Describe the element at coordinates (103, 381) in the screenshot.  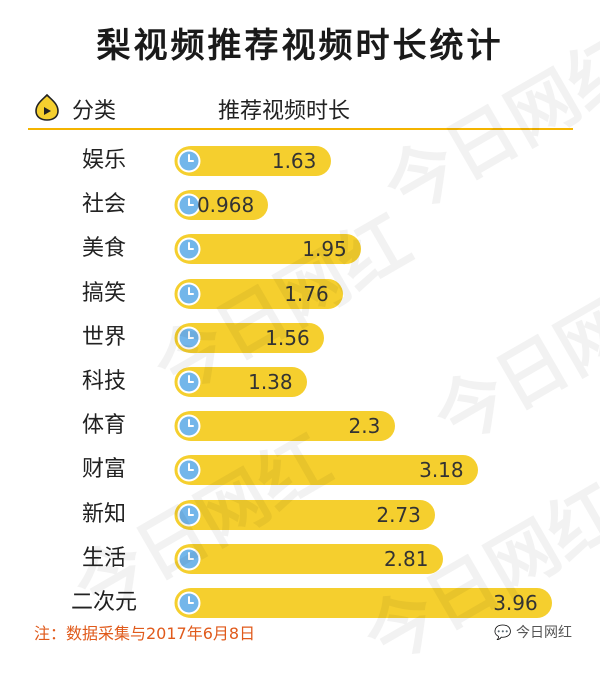
I see `category-label: 科技` at that location.